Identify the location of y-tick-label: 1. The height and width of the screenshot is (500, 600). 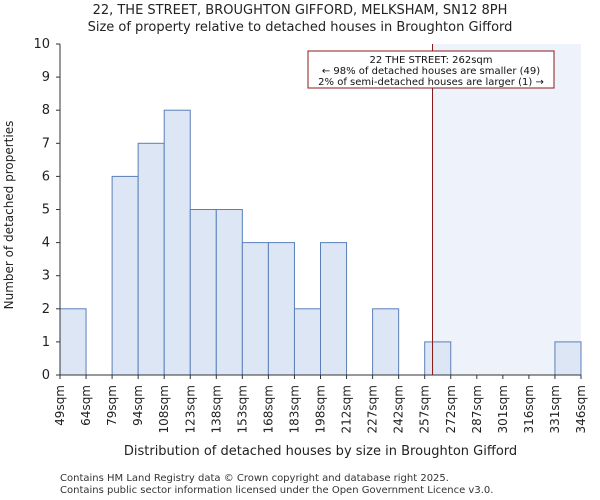
(46, 342).